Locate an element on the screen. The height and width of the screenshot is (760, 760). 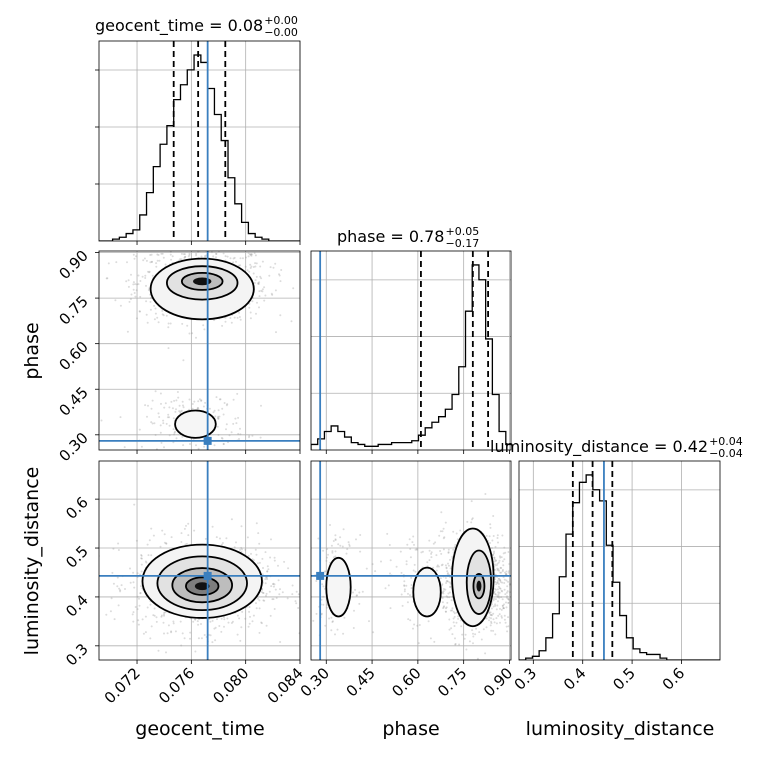
y-axis-label: phase is located at coordinates (32, 350).